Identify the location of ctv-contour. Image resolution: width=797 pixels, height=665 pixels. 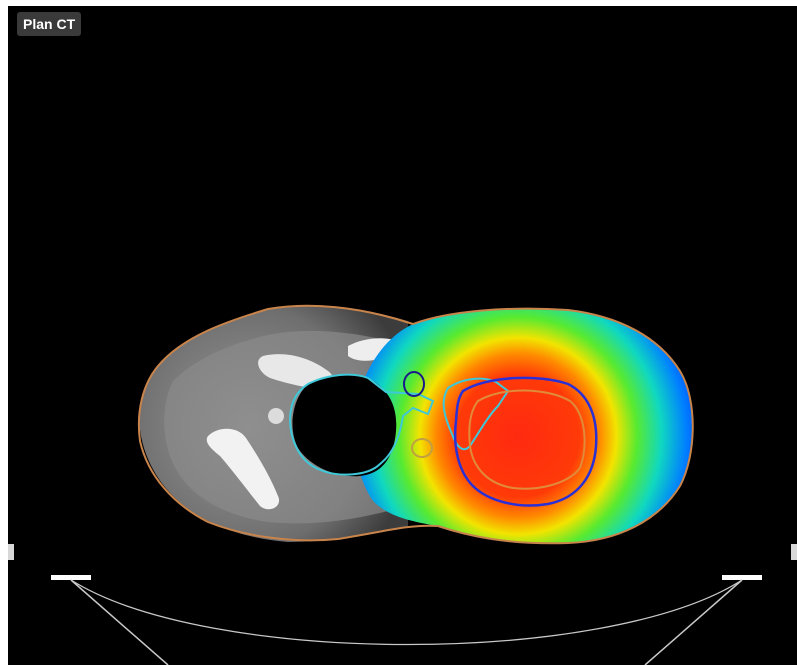
(527, 439).